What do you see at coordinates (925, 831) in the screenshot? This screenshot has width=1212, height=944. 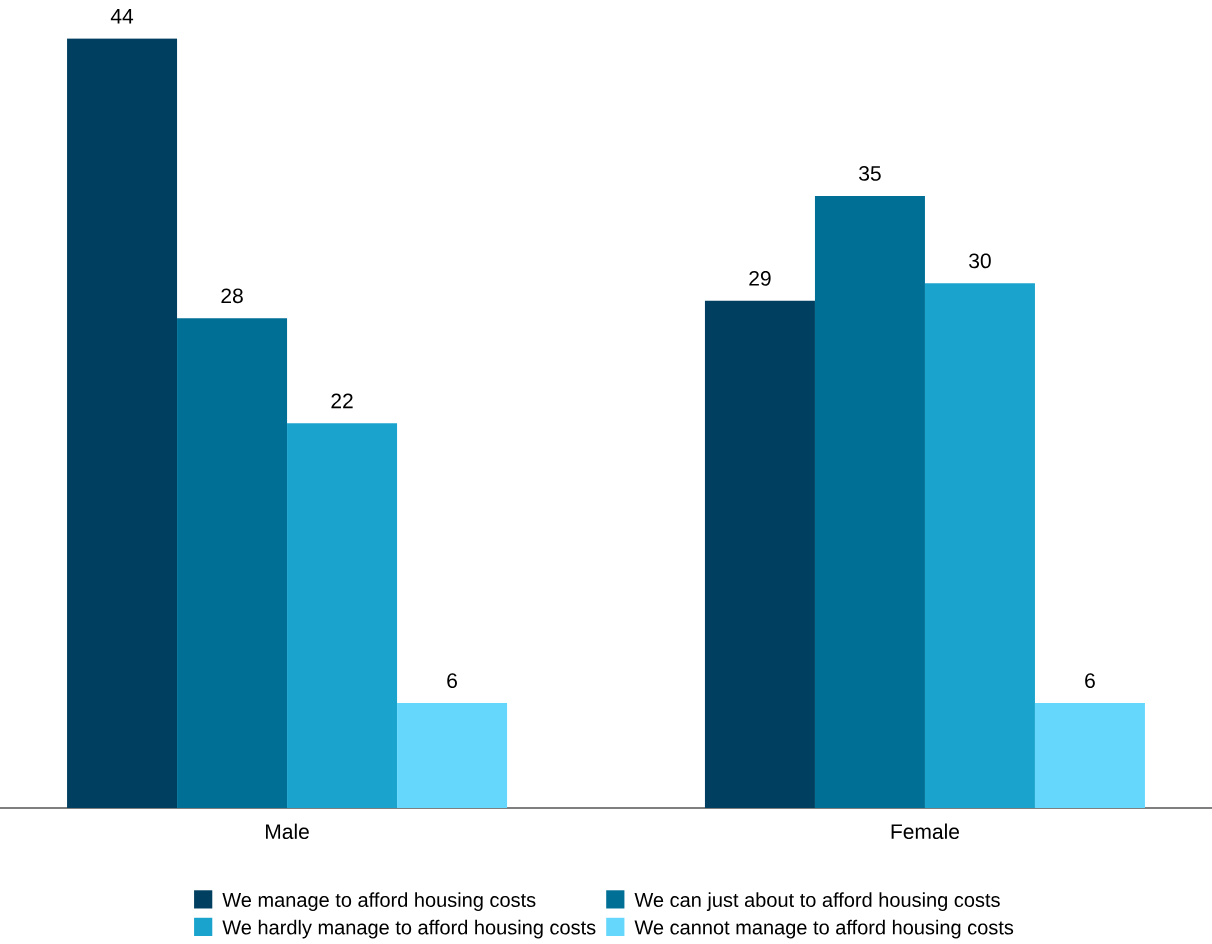 I see `x-tick-label: Female` at bounding box center [925, 831].